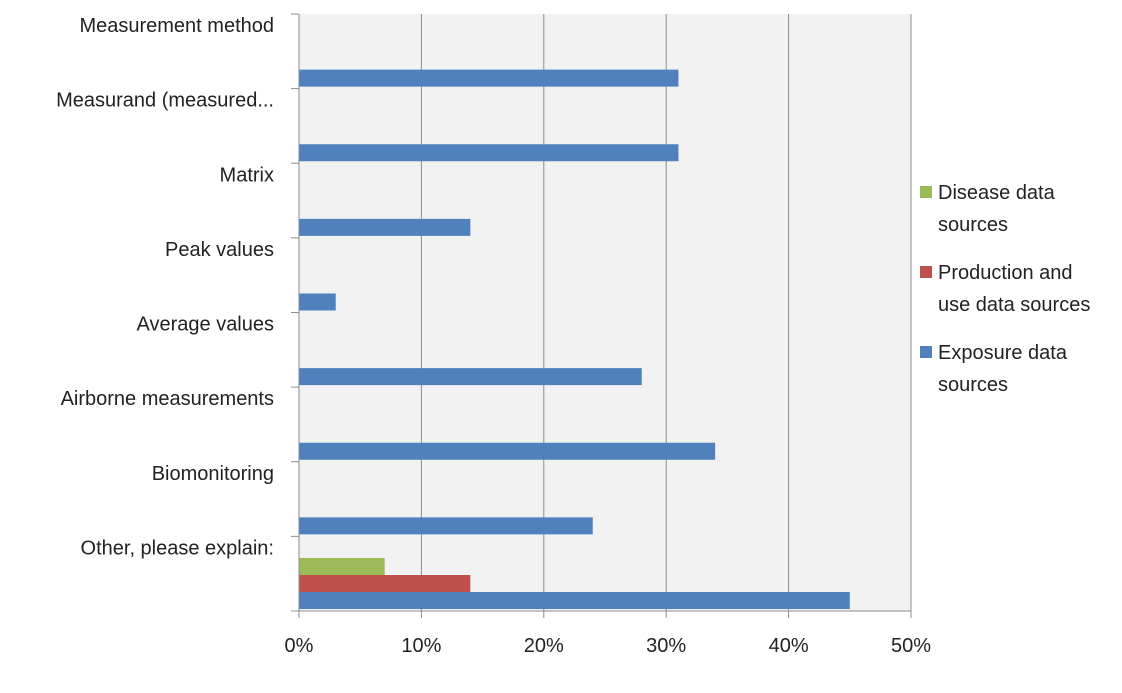 Image resolution: width=1122 pixels, height=693 pixels. What do you see at coordinates (1005, 273) in the screenshot?
I see `legend-label: Production and` at bounding box center [1005, 273].